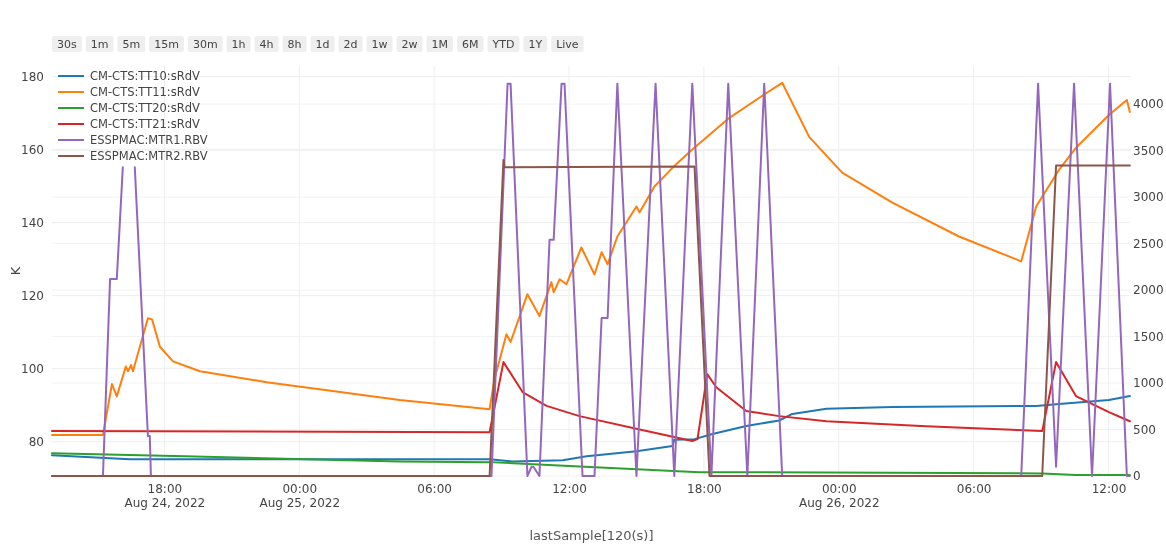 Image resolution: width=1166 pixels, height=546 pixels. What do you see at coordinates (32, 222) in the screenshot?
I see `y-tick-label: 140` at bounding box center [32, 222].